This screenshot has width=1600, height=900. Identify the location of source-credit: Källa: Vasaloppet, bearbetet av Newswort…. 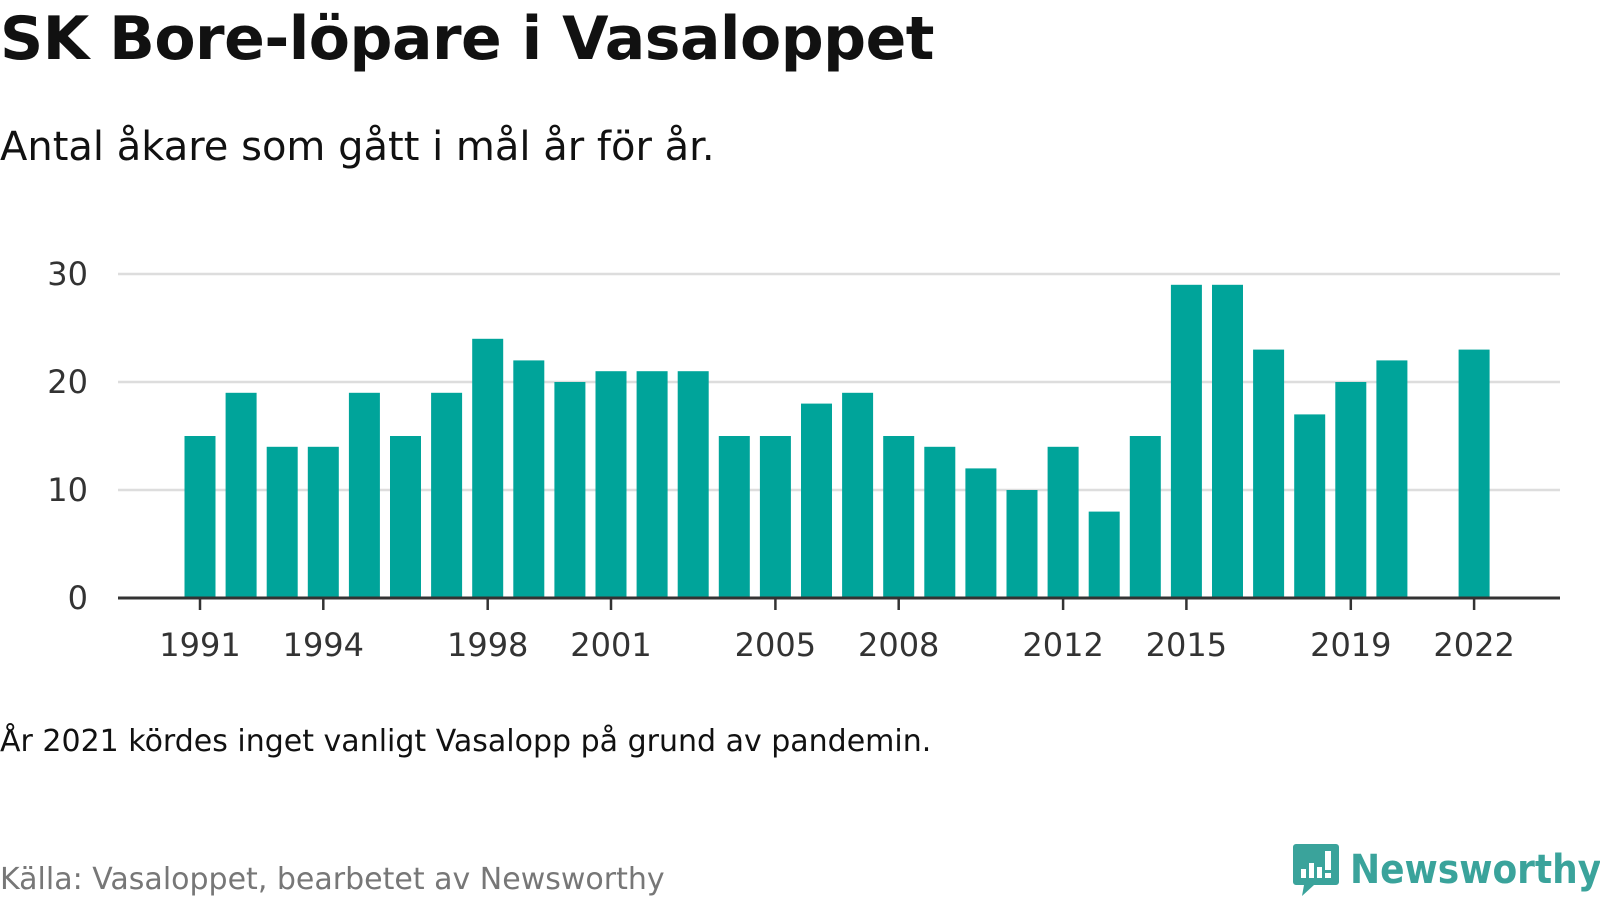
(332, 879).